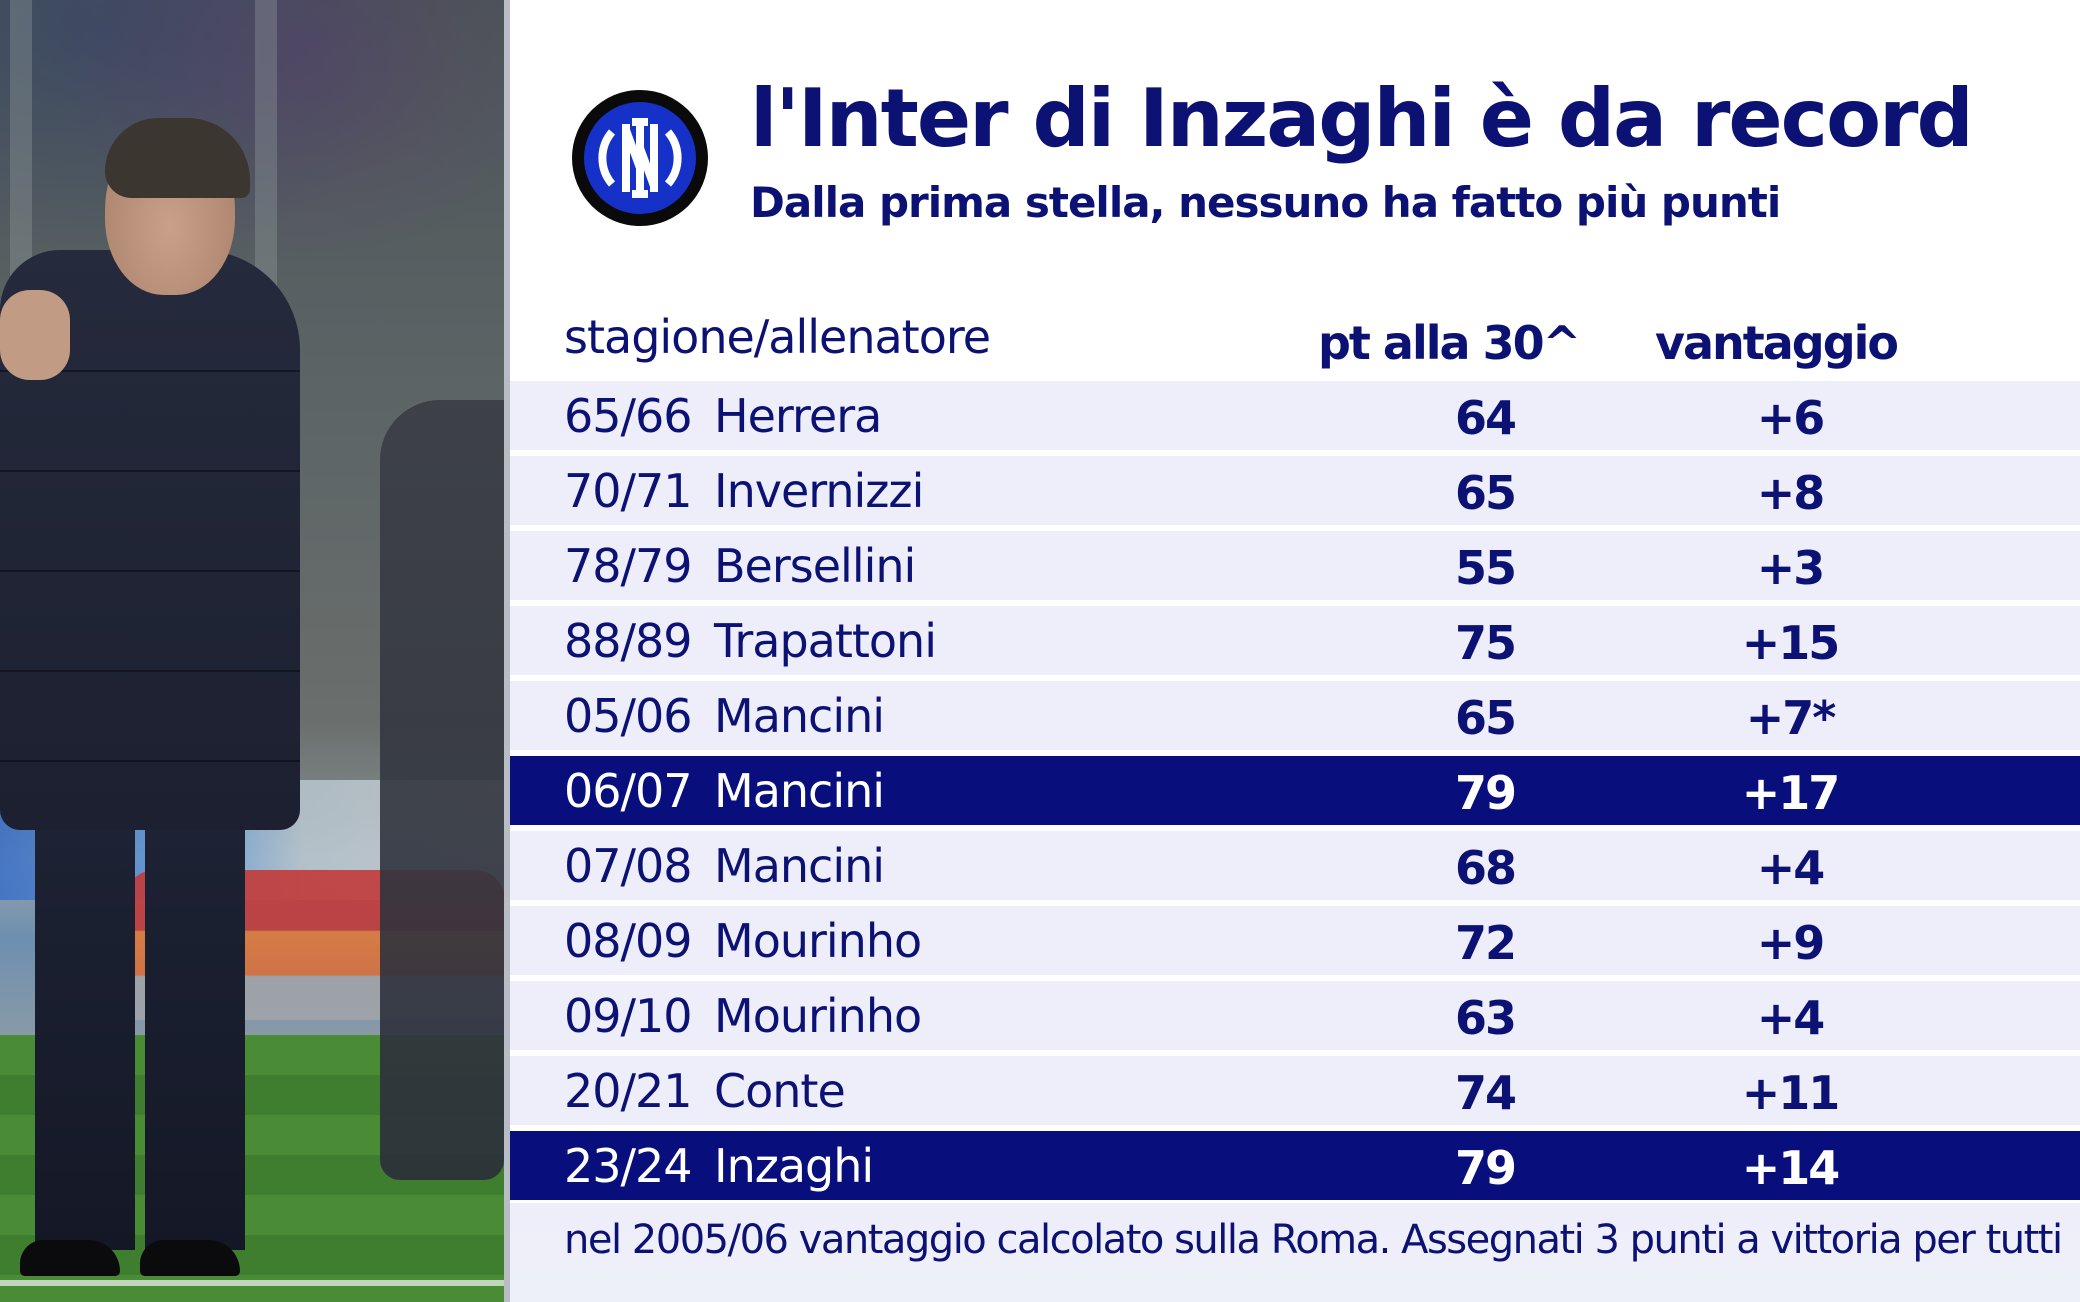 This screenshot has height=1302, width=2080. What do you see at coordinates (628, 1166) in the screenshot?
I see `season-cell: 23/24` at bounding box center [628, 1166].